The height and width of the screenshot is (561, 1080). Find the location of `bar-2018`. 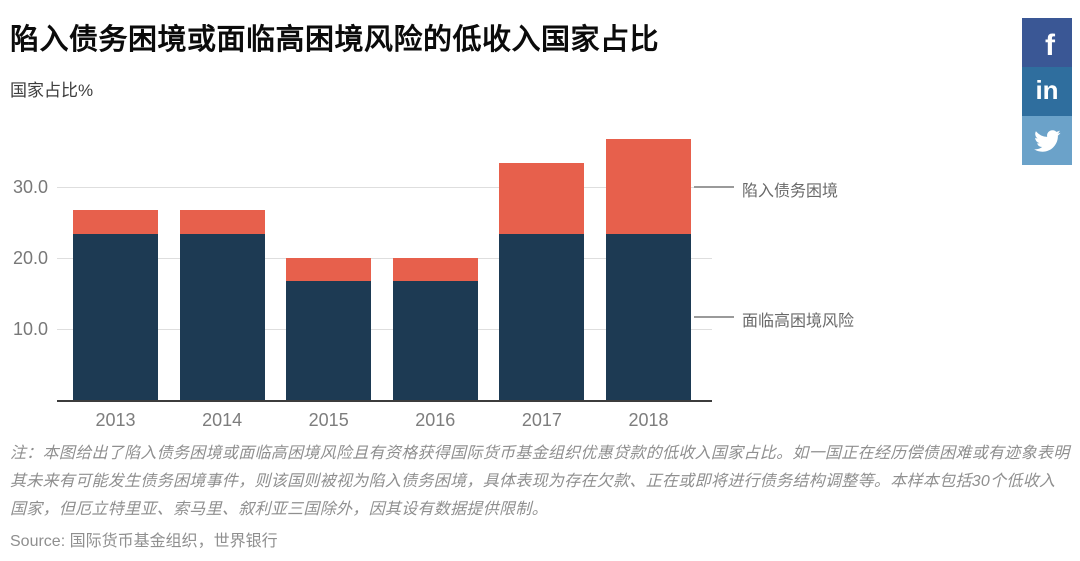

bar-2018 is located at coordinates (648, 269).